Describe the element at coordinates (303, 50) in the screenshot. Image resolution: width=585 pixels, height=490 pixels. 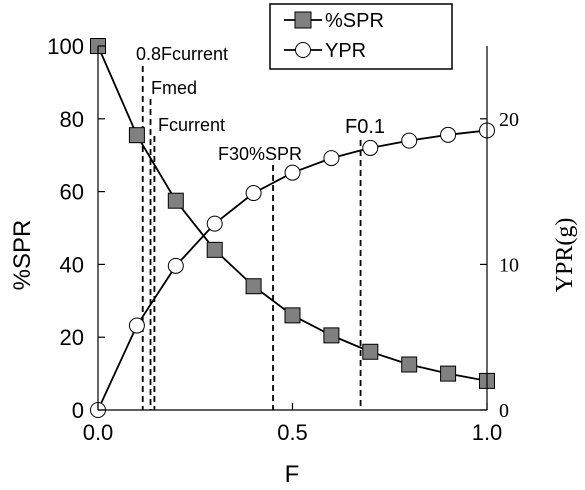
I see `legend-marker-ypr` at that location.